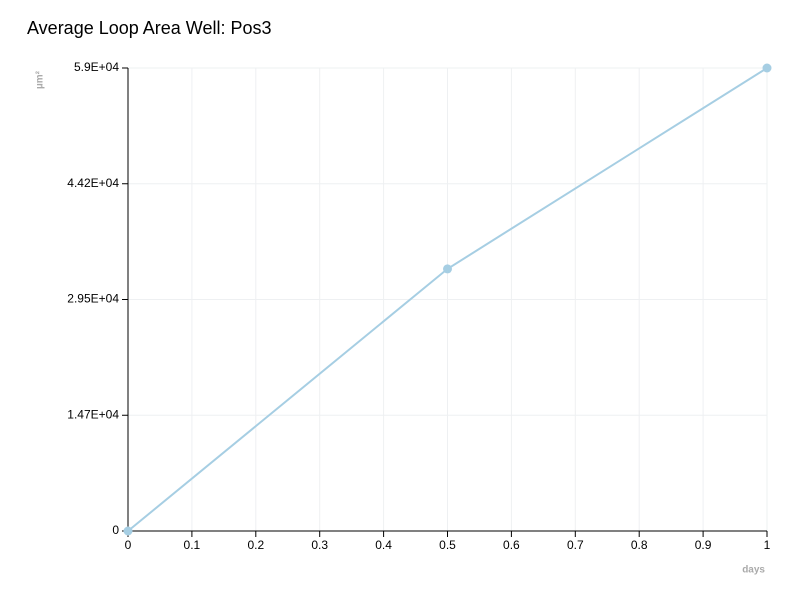 The image size is (800, 600). What do you see at coordinates (128, 545) in the screenshot?
I see `x-tick-label: 0` at bounding box center [128, 545].